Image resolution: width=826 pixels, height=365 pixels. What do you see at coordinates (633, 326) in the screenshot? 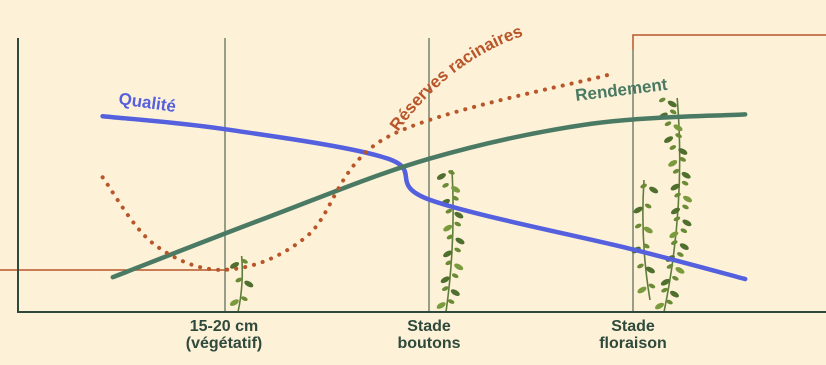
I see `x-tick-floraison-line1: Stade` at bounding box center [633, 326].